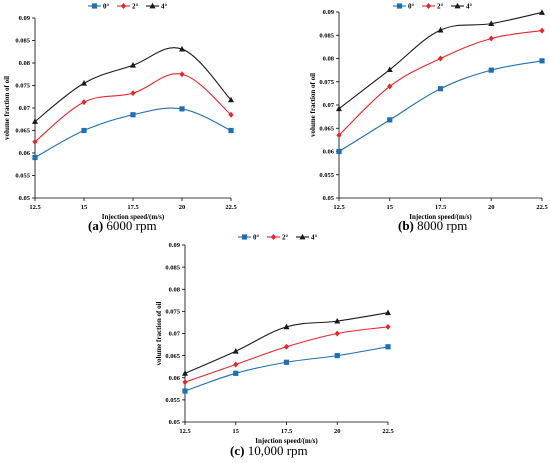 The image size is (550, 463). I want to click on caption-b-tag: (b), so click(406, 225).